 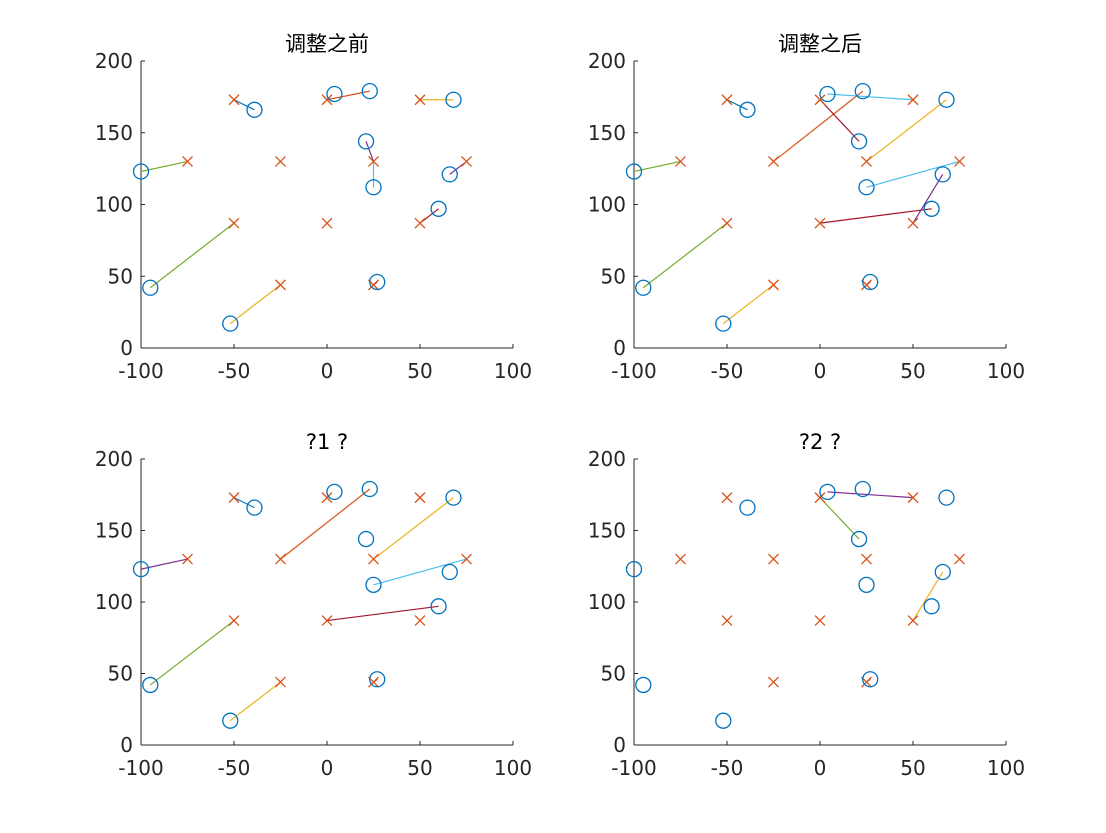 I want to click on y-tick-label: 50, so click(x=613, y=276).